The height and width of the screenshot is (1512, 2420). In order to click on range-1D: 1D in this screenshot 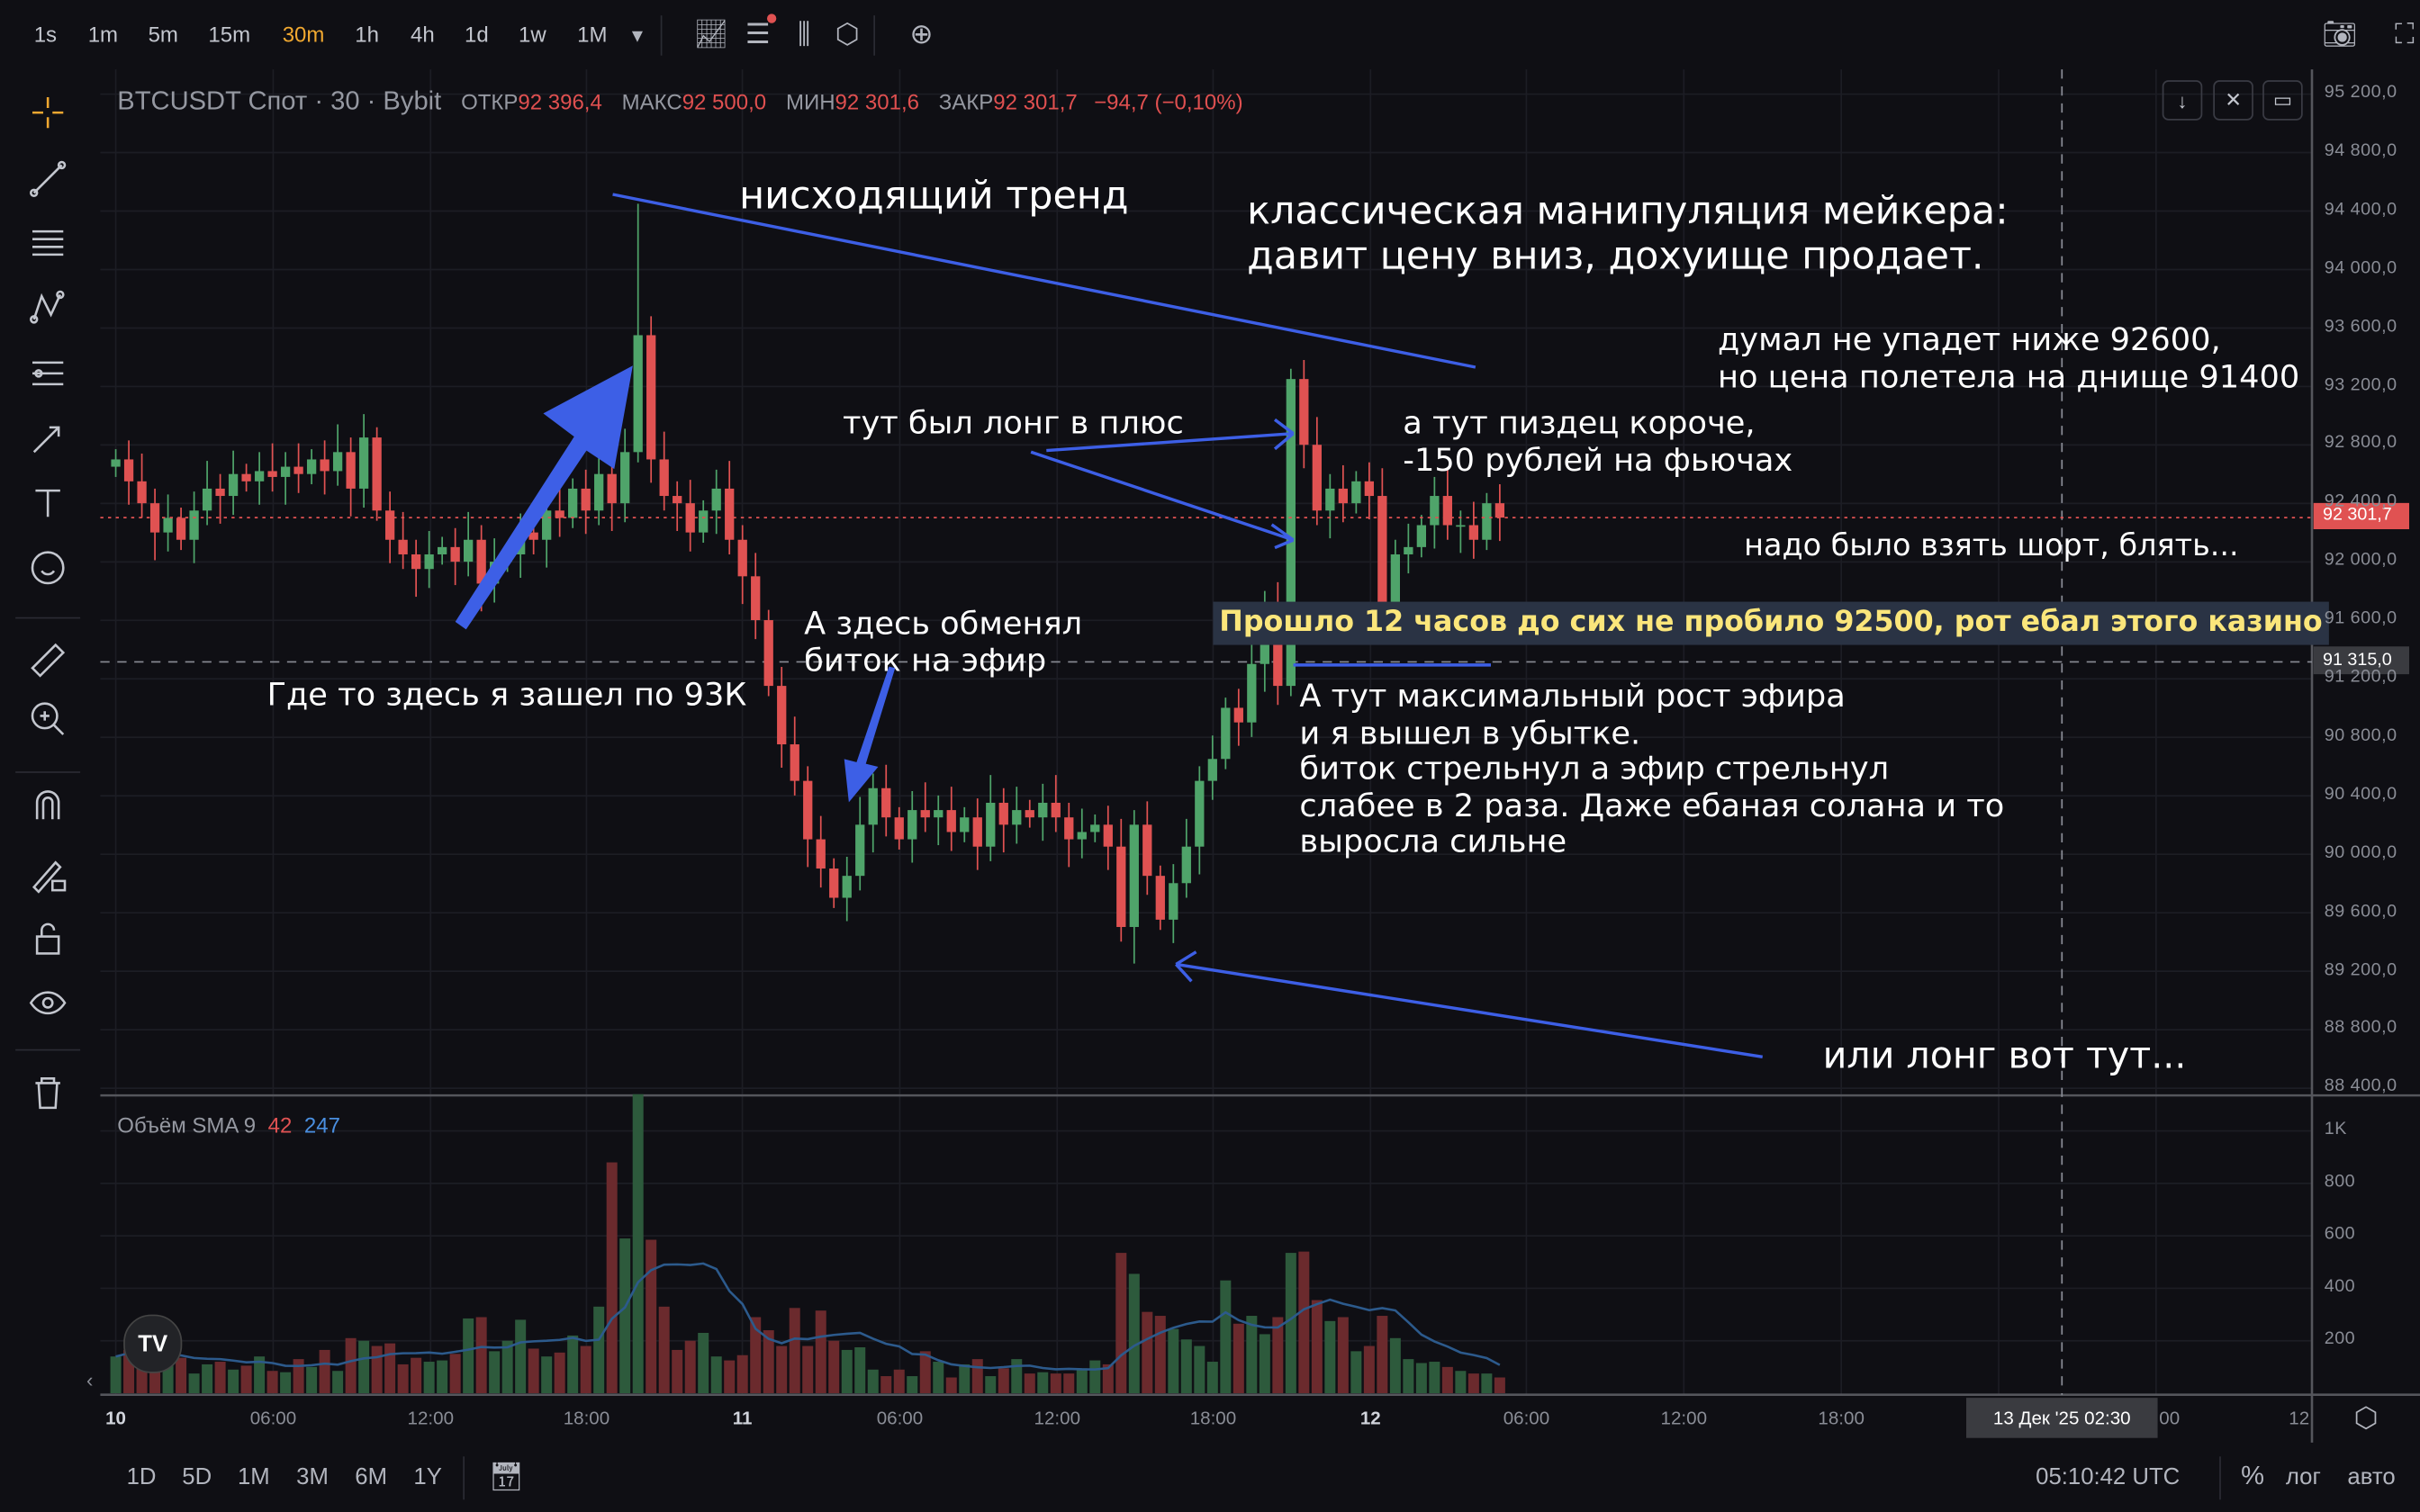, I will do `click(141, 1477)`.